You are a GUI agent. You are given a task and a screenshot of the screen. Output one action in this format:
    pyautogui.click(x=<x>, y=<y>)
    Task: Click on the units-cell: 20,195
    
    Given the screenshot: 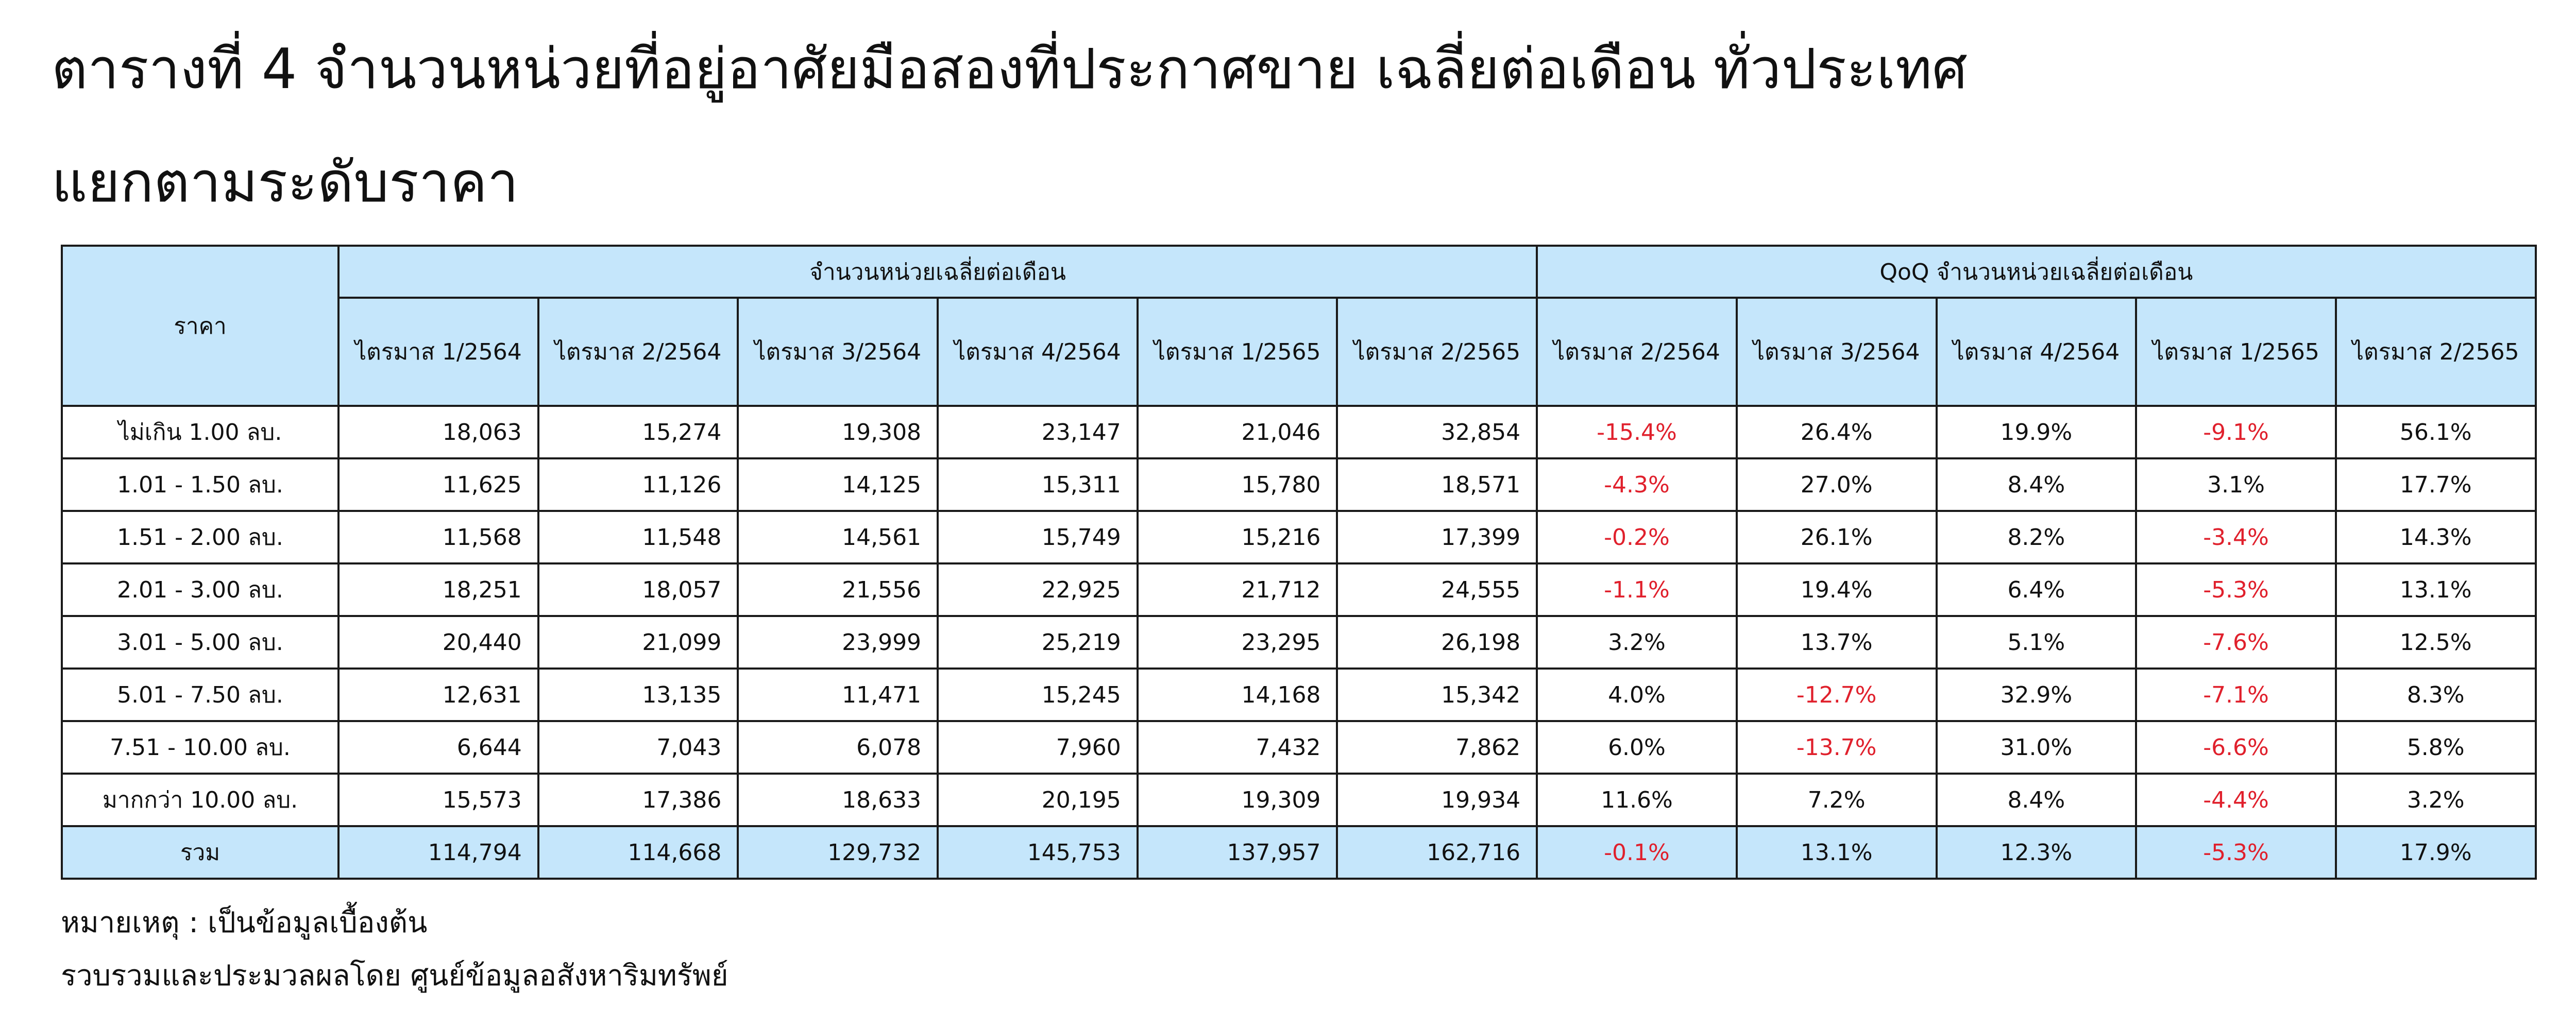 What is the action you would take?
    pyautogui.click(x=1038, y=800)
    